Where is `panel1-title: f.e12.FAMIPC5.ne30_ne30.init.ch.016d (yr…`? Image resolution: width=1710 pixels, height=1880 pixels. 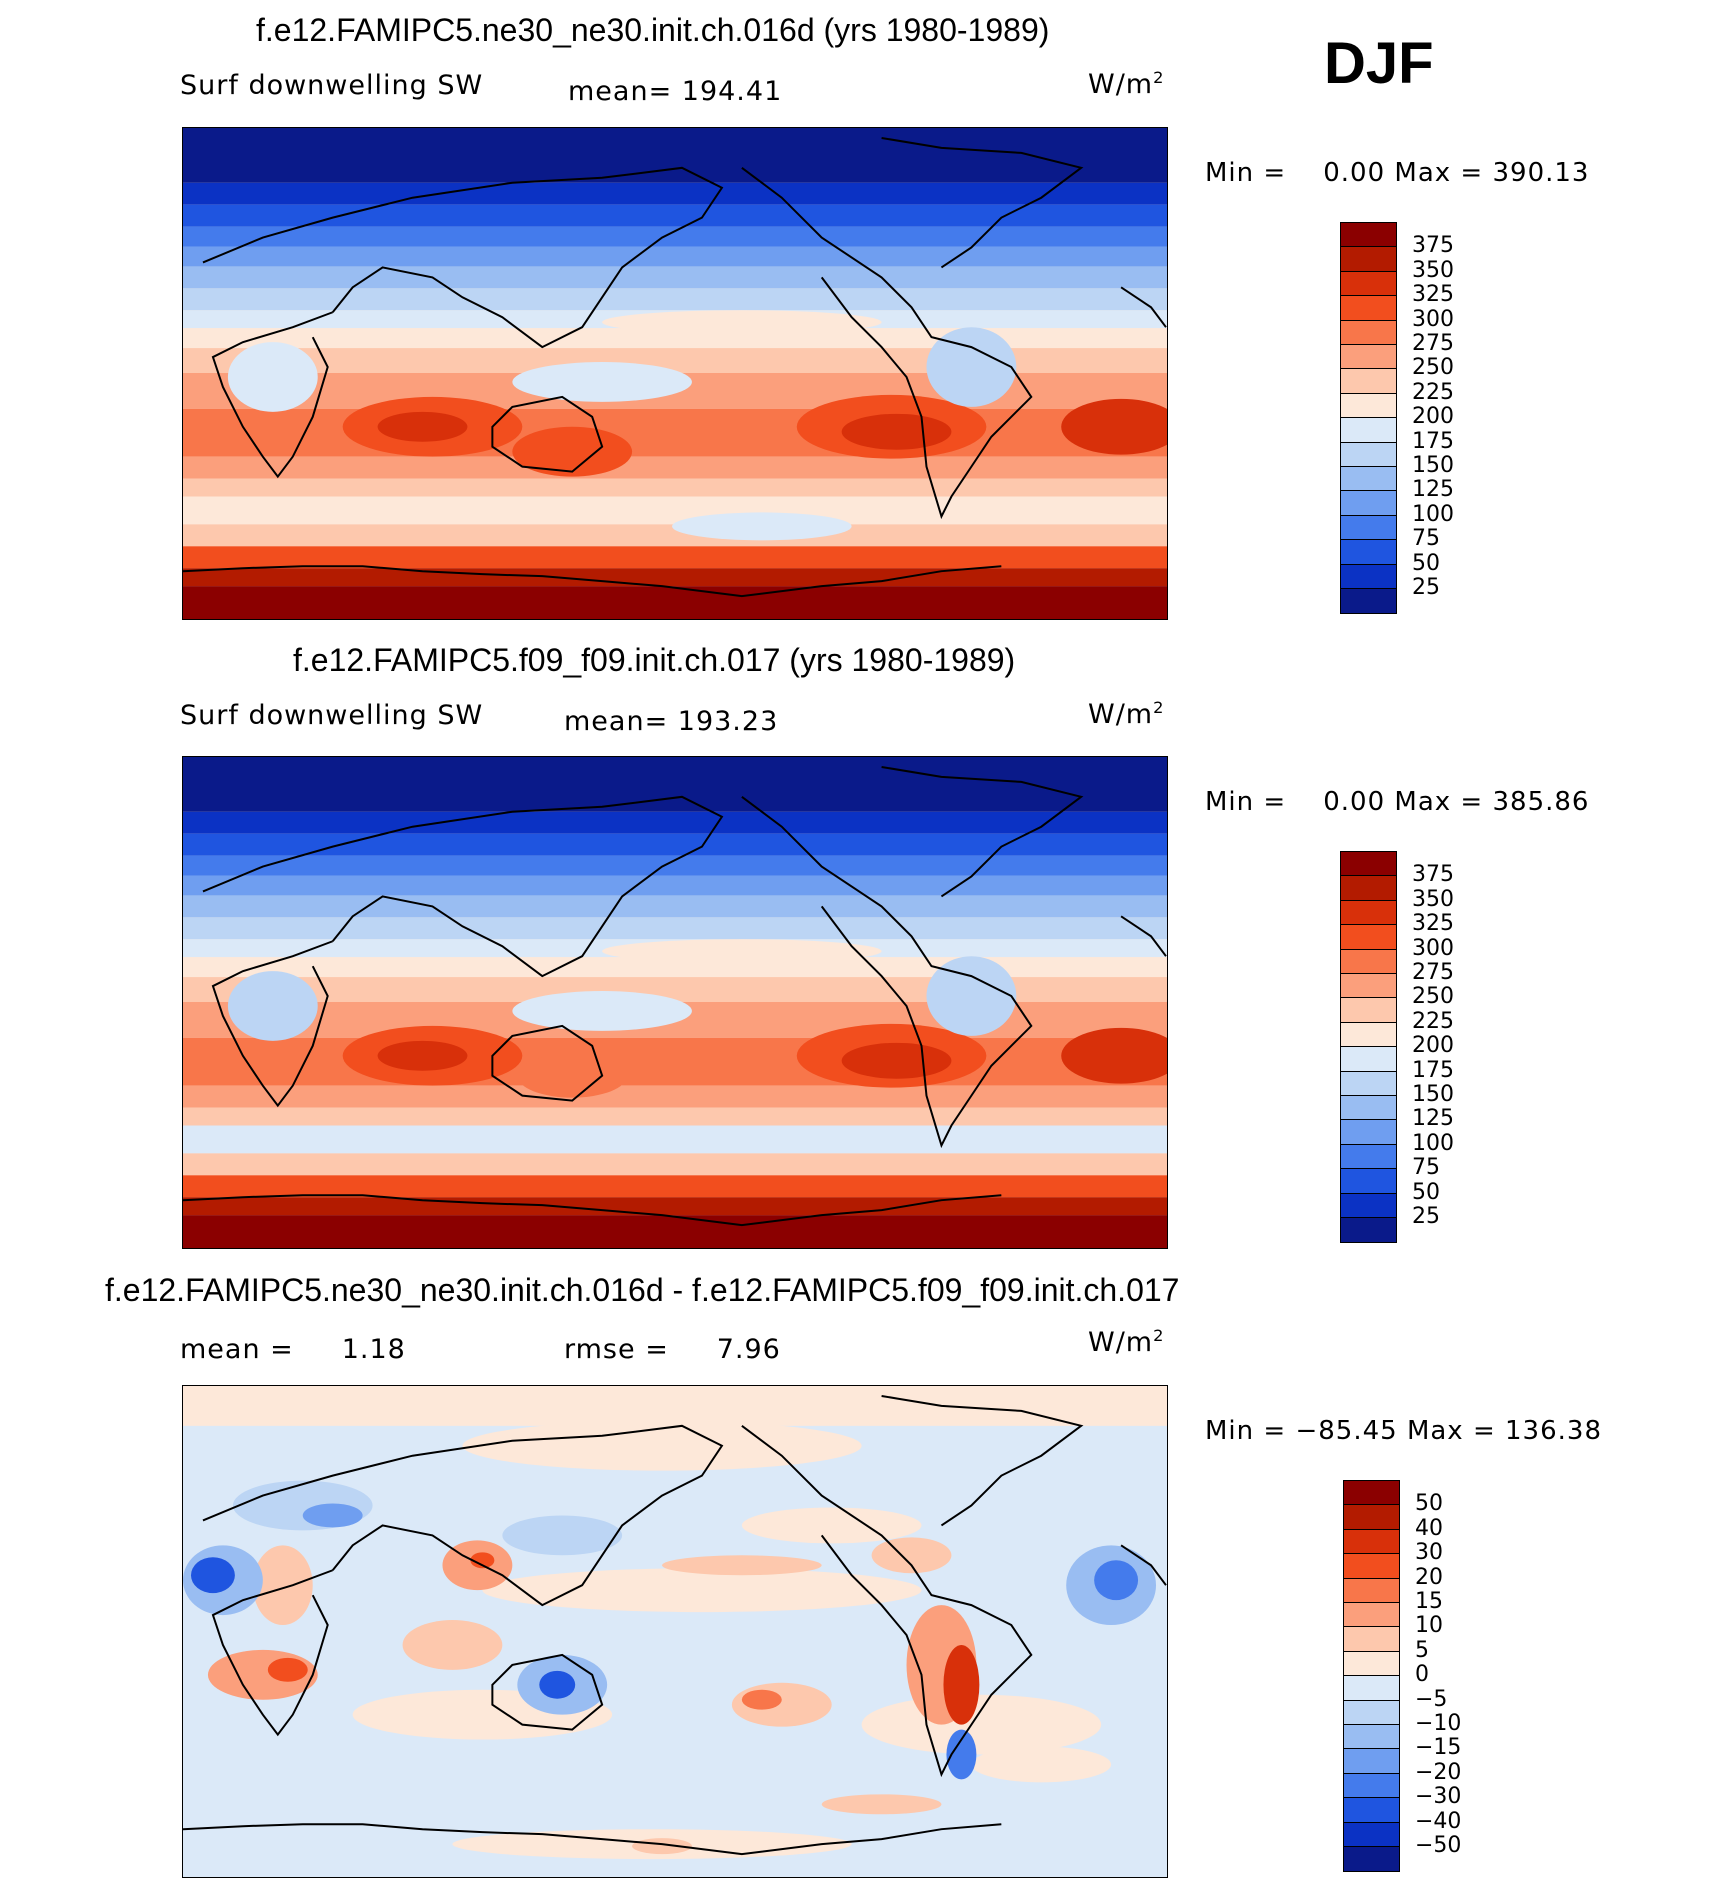
panel1-title: f.e12.FAMIPC5.ne30_ne30.init.ch.016d (yr… is located at coordinates (653, 30).